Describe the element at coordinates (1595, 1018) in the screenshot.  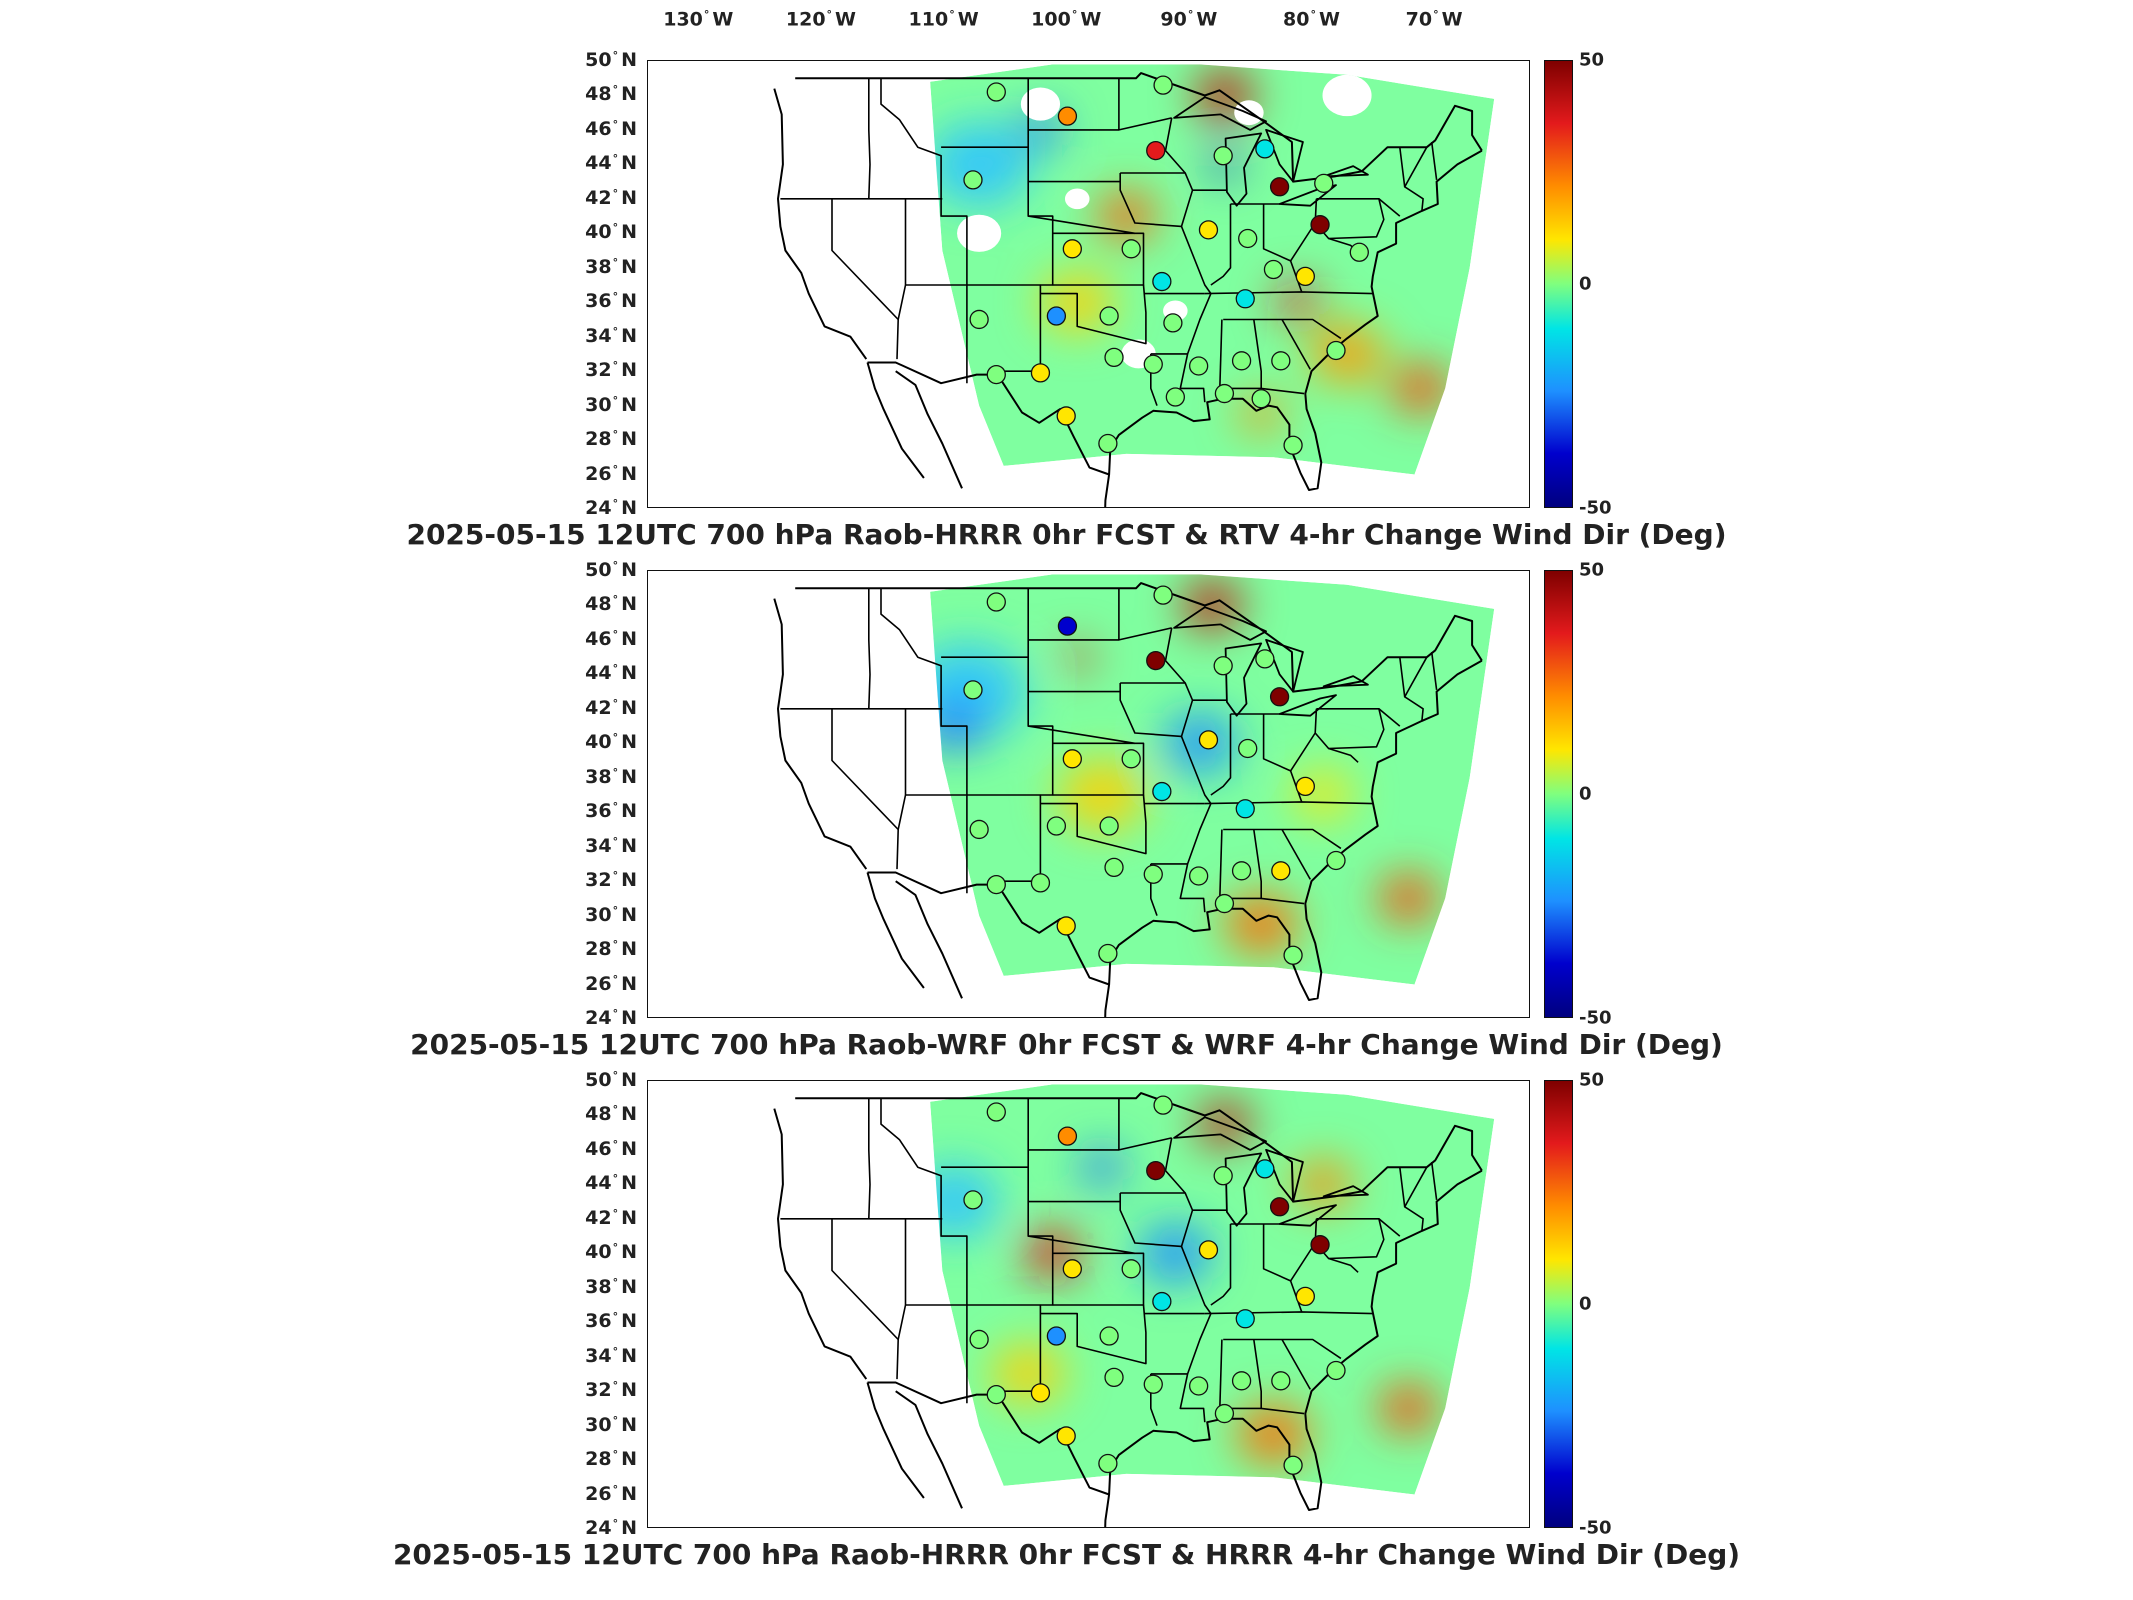
I see `colorbar-tick-label: -50` at that location.